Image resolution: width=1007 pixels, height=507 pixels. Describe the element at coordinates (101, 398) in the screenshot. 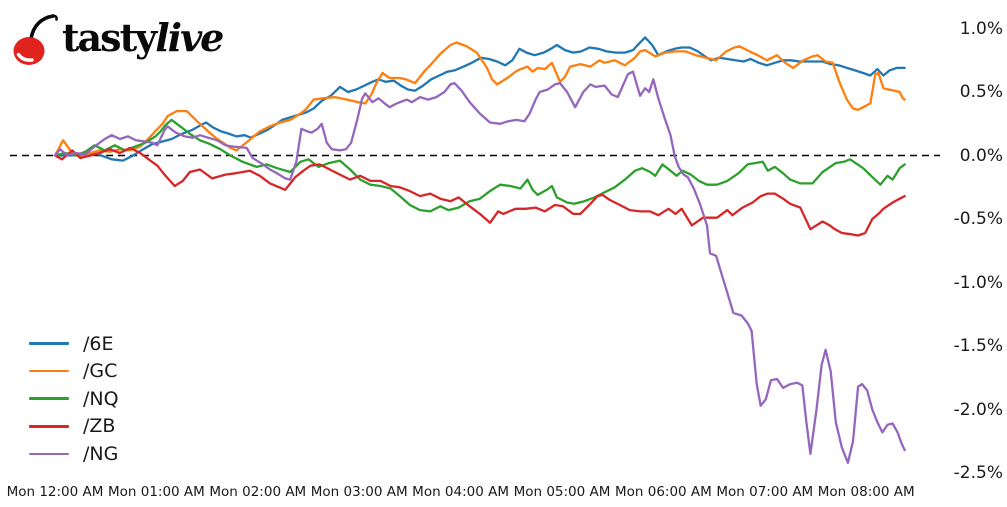

I see `legend-label: /NQ` at that location.